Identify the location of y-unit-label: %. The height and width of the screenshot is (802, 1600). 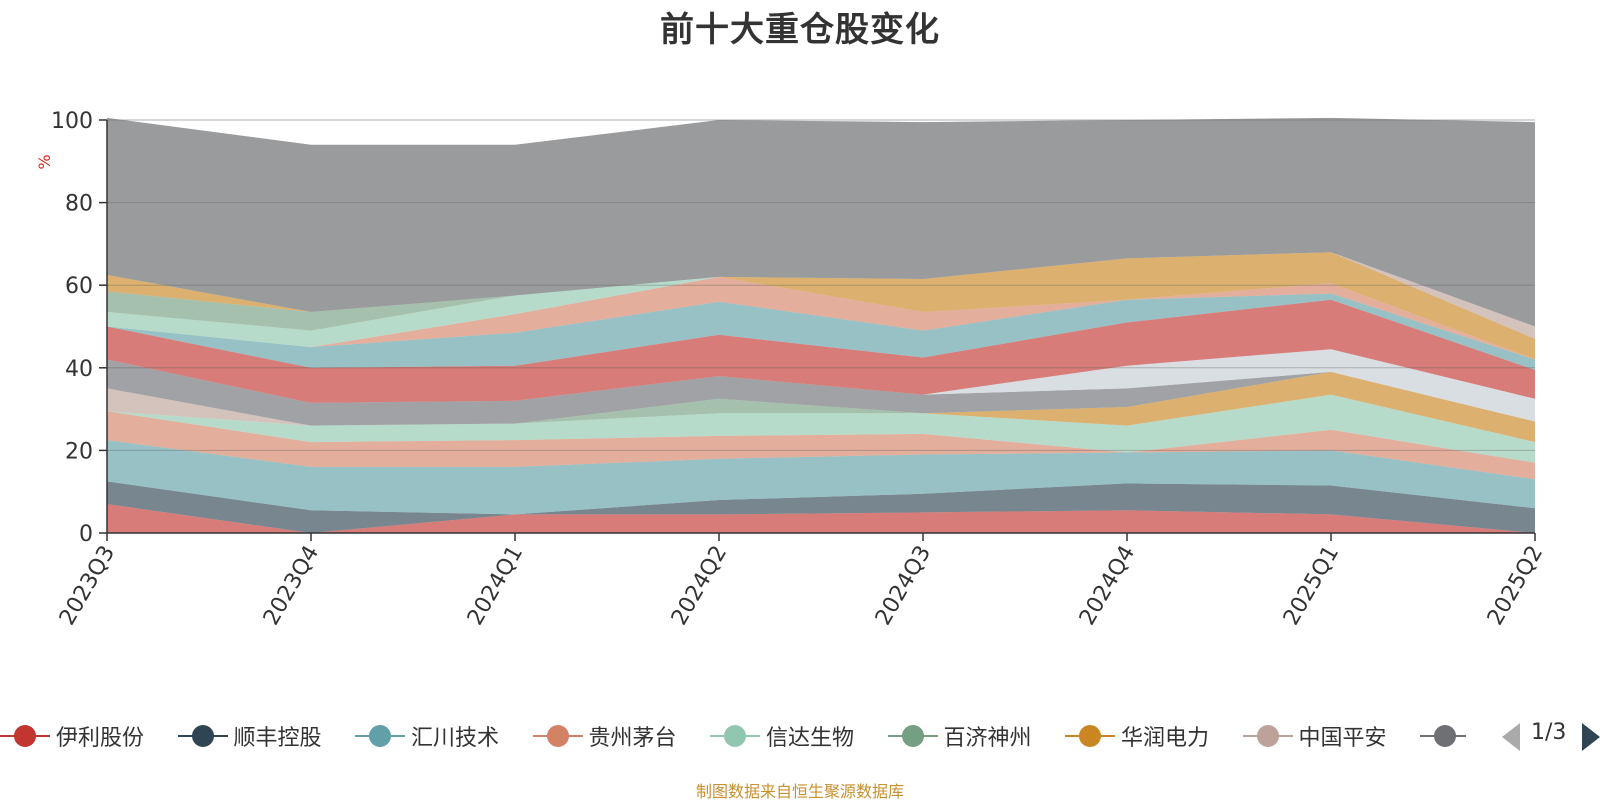
(44, 161).